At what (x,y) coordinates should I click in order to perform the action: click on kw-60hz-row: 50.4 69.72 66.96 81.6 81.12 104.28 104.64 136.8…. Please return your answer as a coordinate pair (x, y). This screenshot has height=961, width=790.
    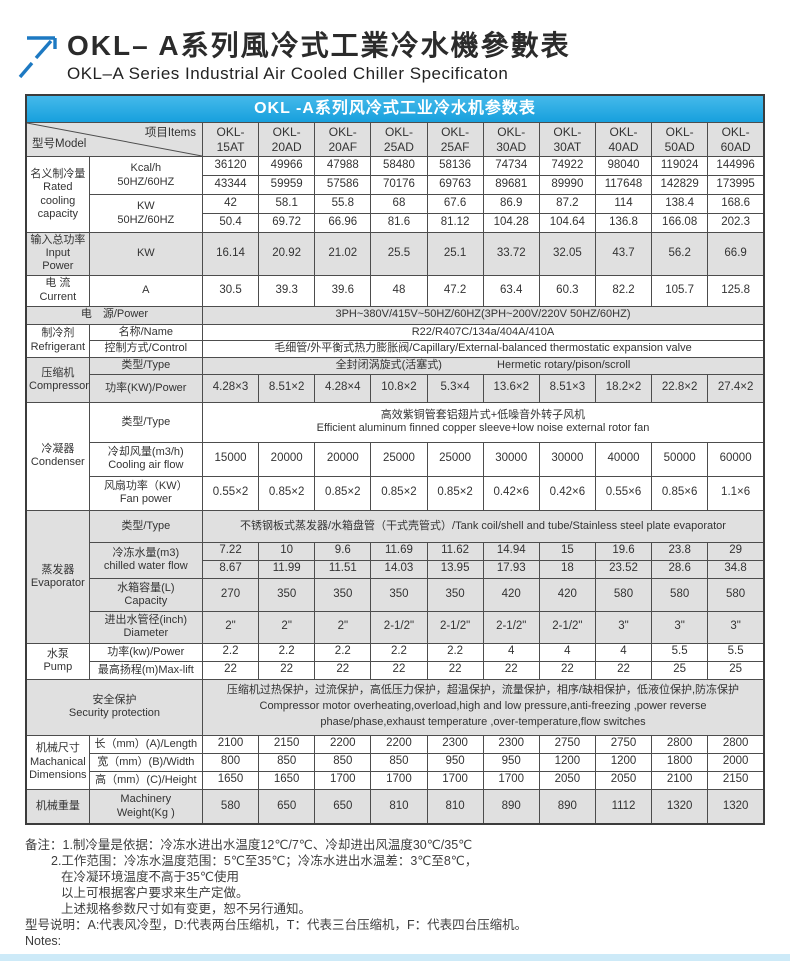
    Looking at the image, I should click on (395, 223).